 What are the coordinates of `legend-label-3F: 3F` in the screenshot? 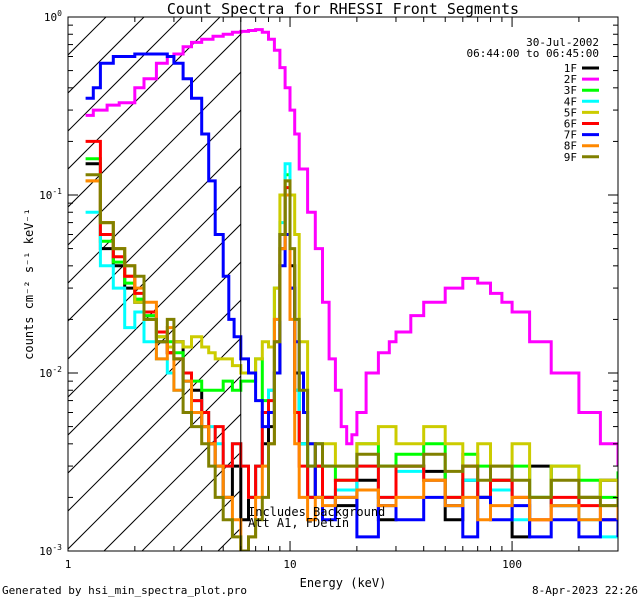 It's located at (570, 90).